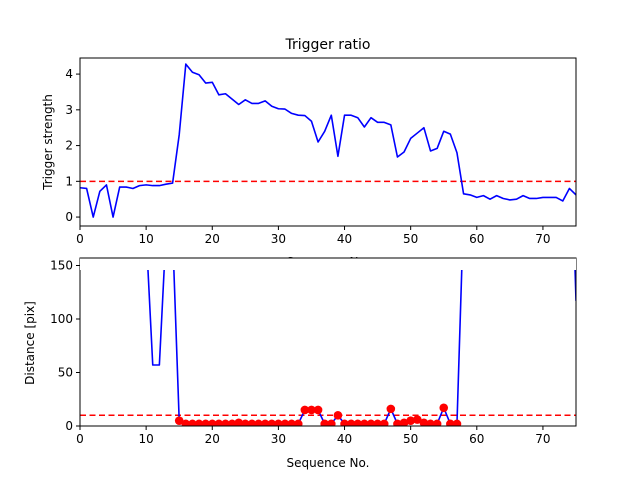 The width and height of the screenshot is (640, 480). Describe the element at coordinates (344, 439) in the screenshot. I see `bottom-x-tick-label: 40` at that location.